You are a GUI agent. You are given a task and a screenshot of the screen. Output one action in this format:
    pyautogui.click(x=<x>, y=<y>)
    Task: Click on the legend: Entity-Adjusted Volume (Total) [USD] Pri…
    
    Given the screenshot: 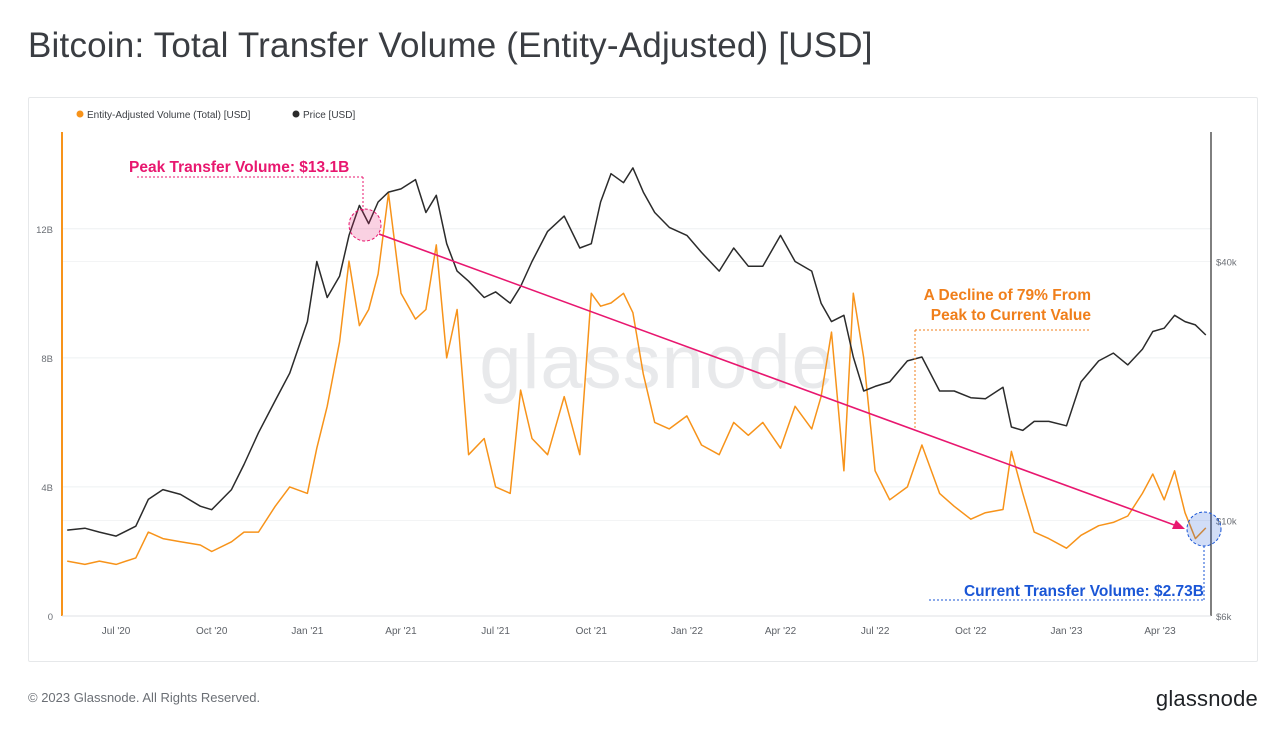 What is the action you would take?
    pyautogui.click(x=216, y=115)
    